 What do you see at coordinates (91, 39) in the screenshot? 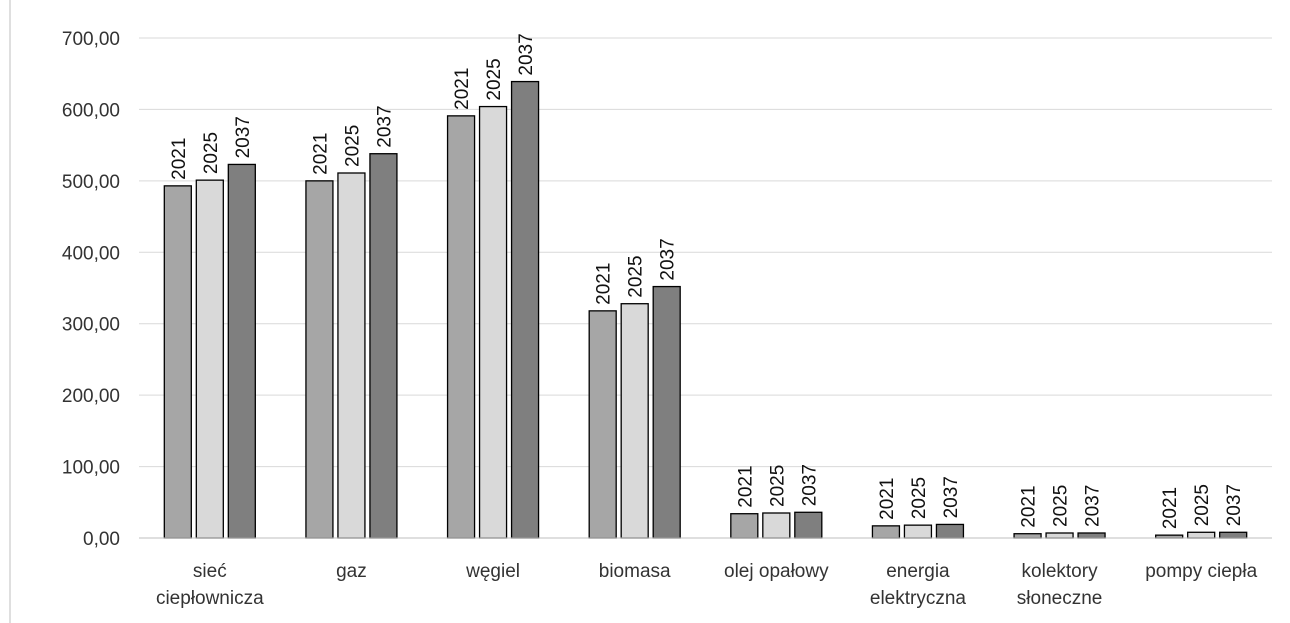
I see `y-tick-label: 700,00` at bounding box center [91, 39].